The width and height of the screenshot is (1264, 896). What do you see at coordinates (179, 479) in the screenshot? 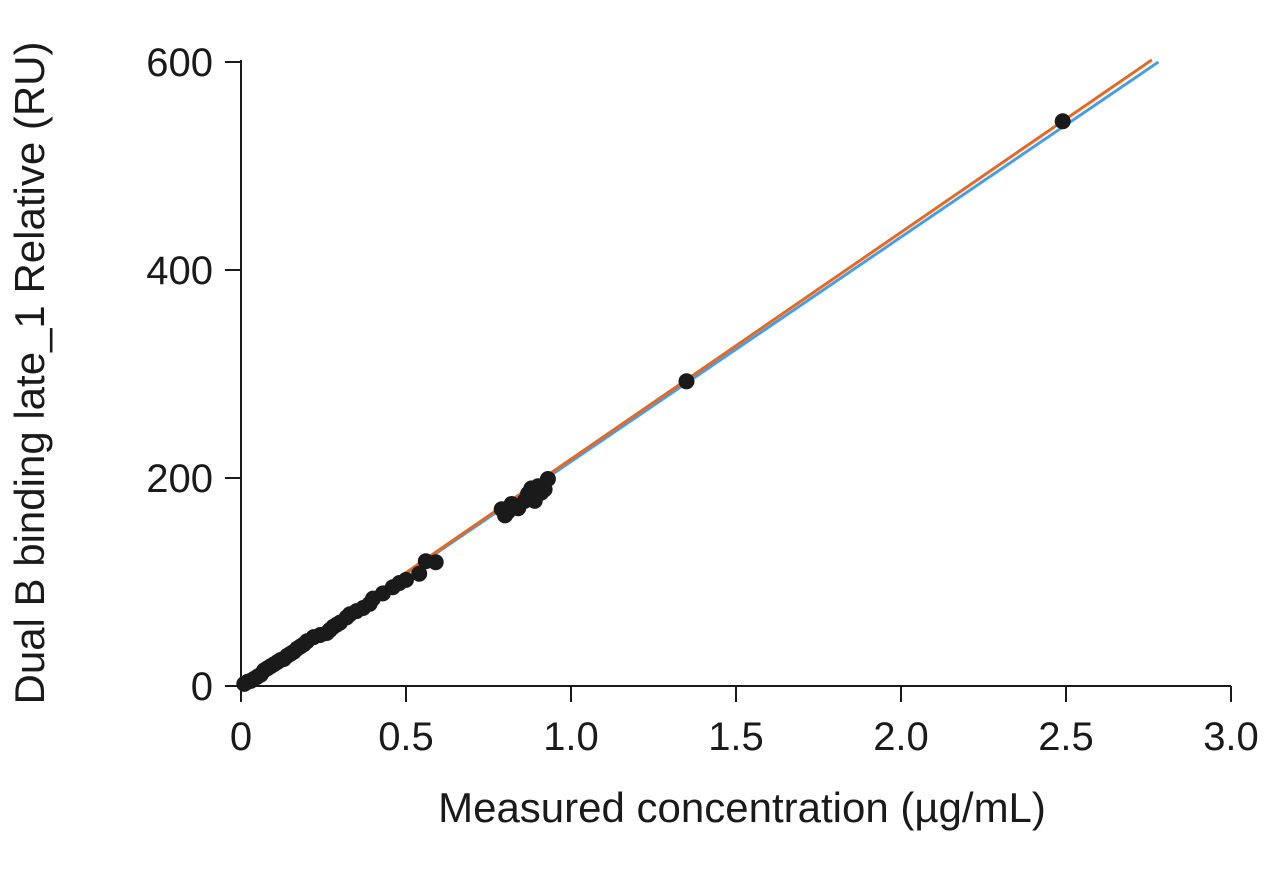
I see `y-tick-label: 200` at bounding box center [179, 479].